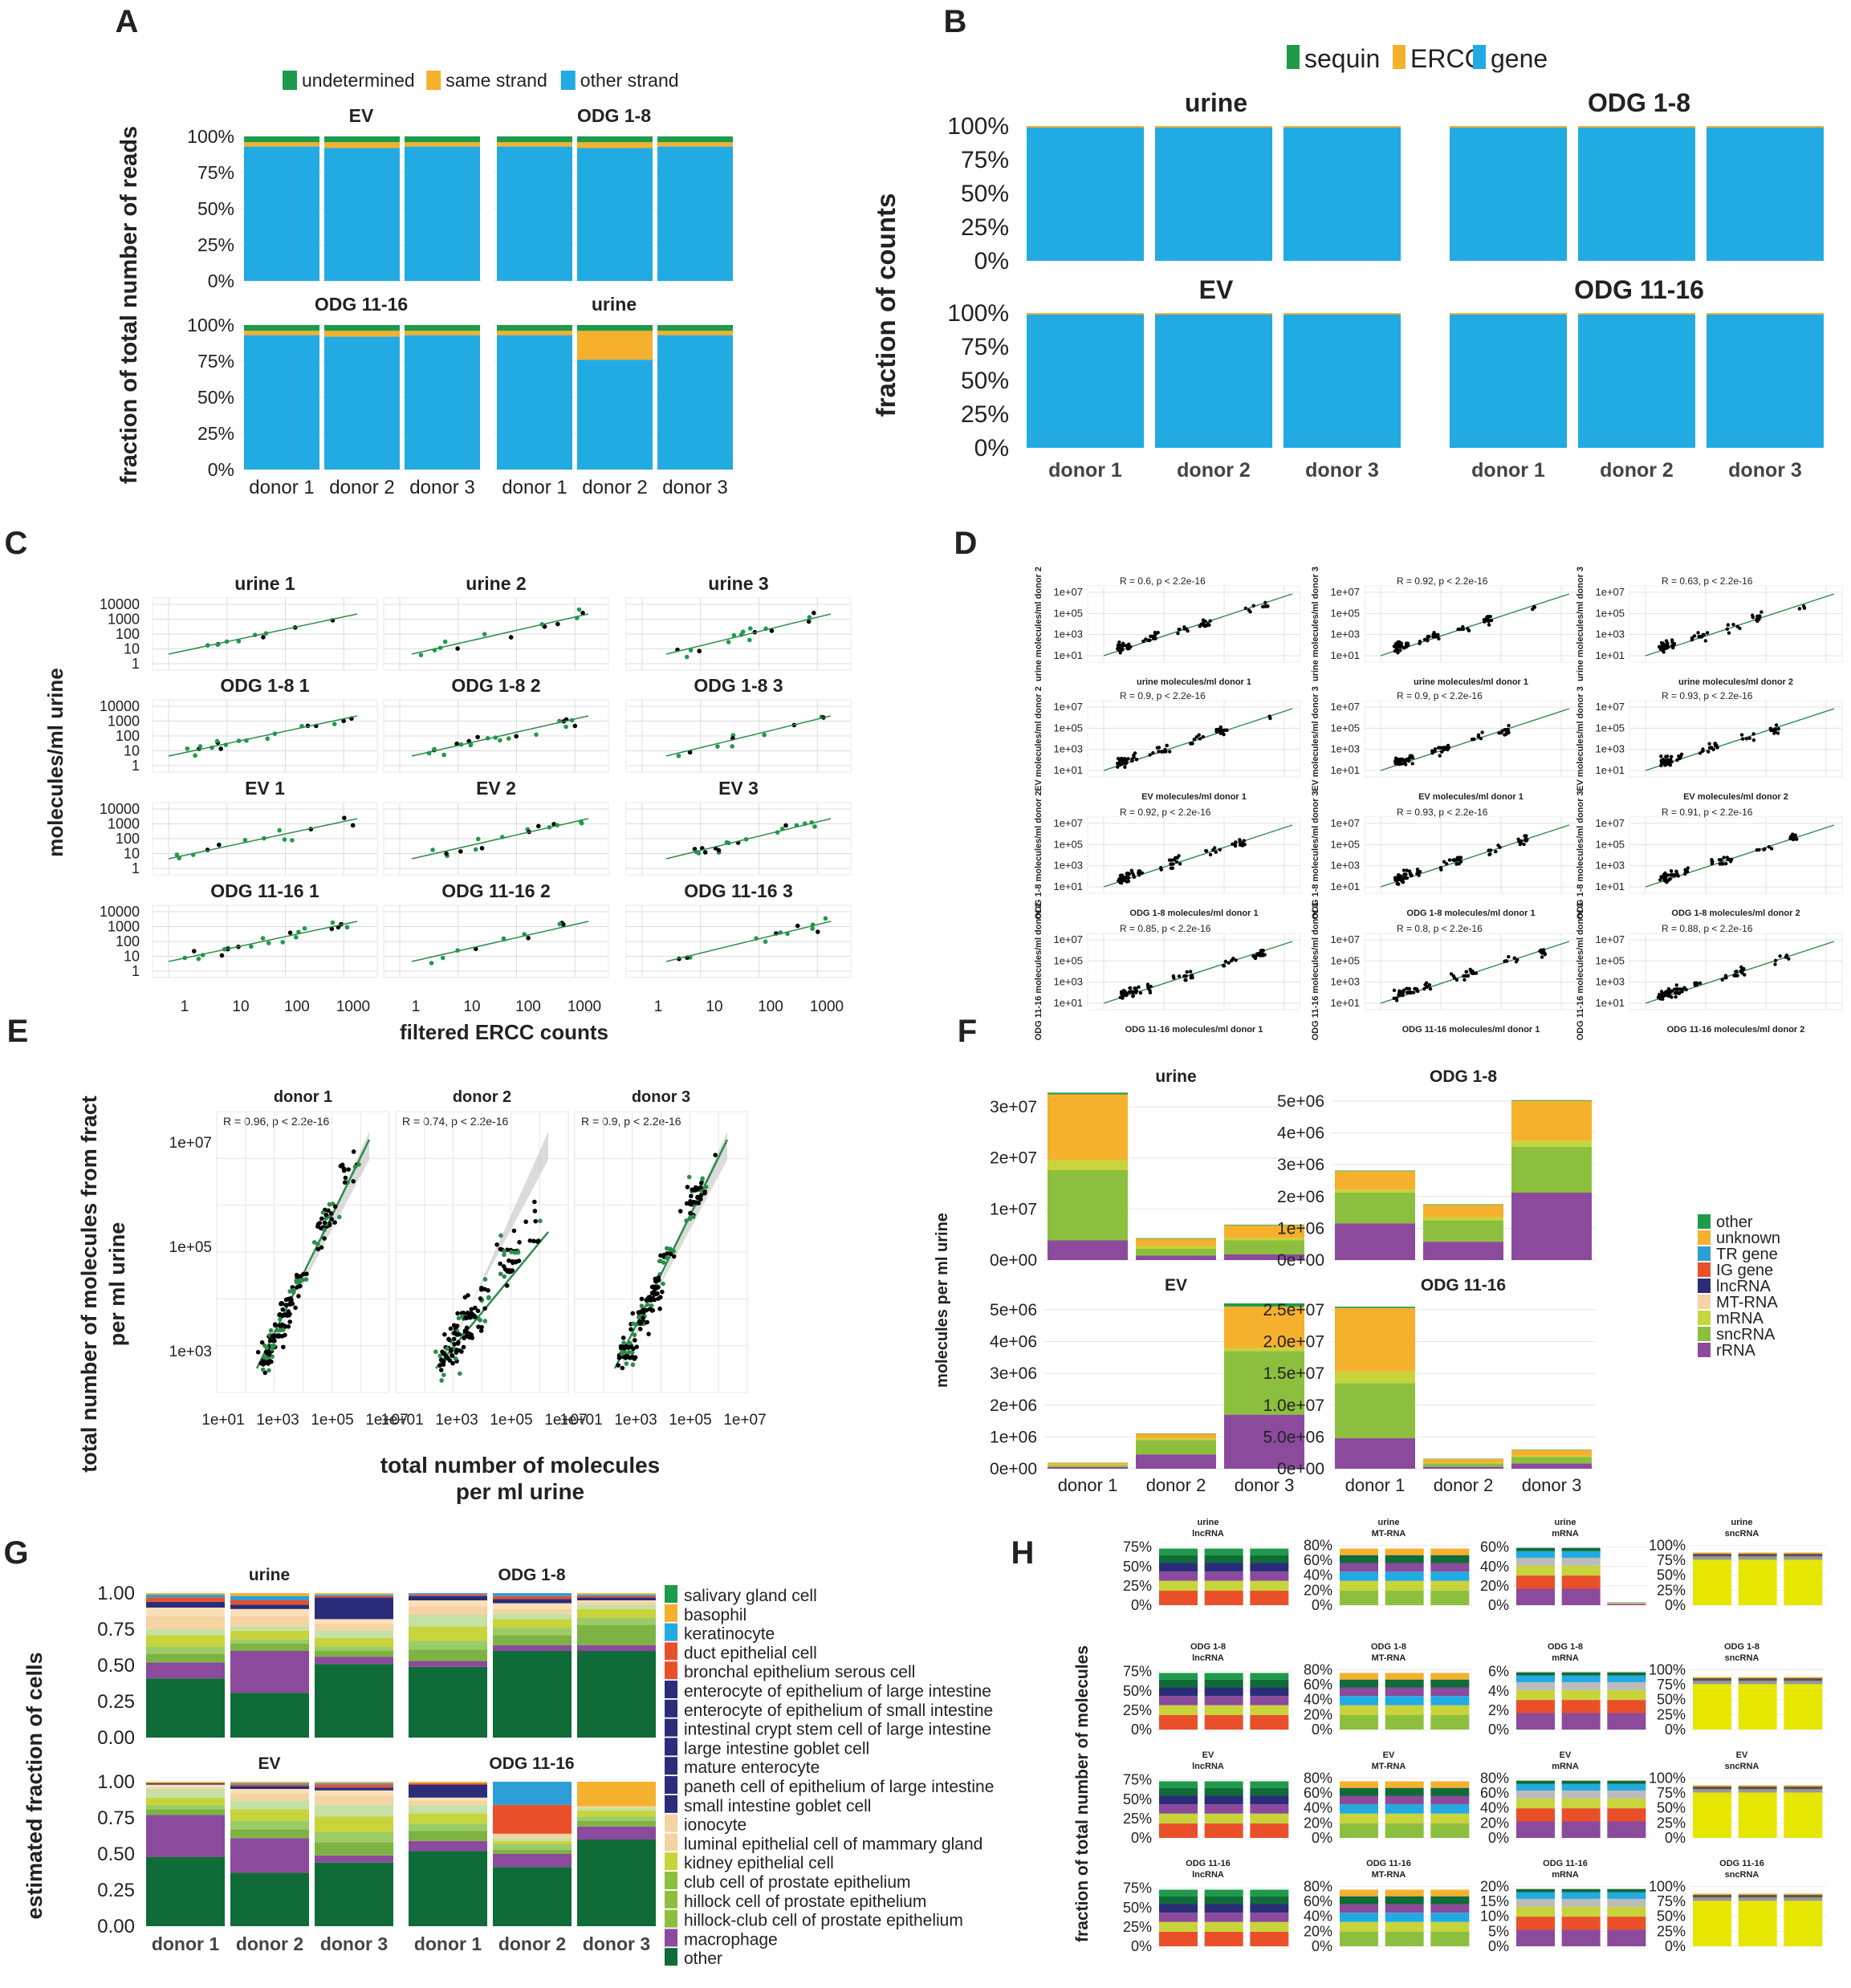 This screenshot has height=1988, width=1851. I want to click on facet-title: MT-RNA, so click(1389, 1875).